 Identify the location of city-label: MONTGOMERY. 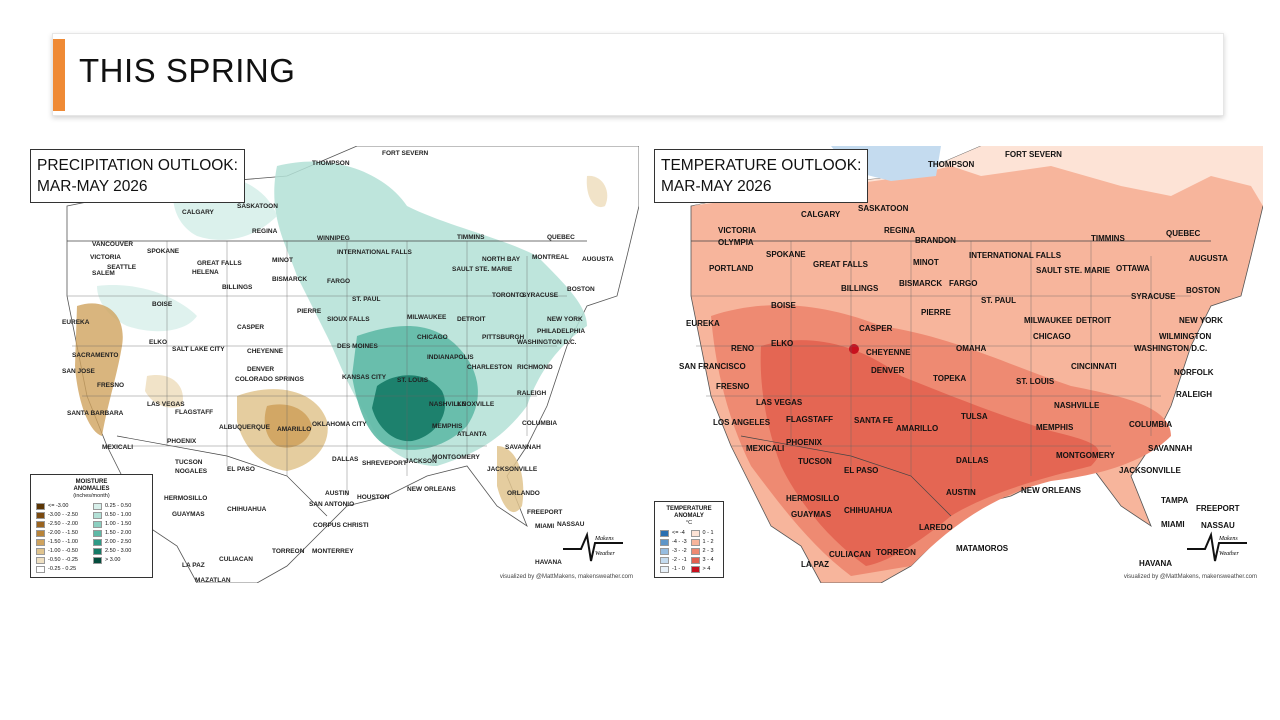
(1085, 455).